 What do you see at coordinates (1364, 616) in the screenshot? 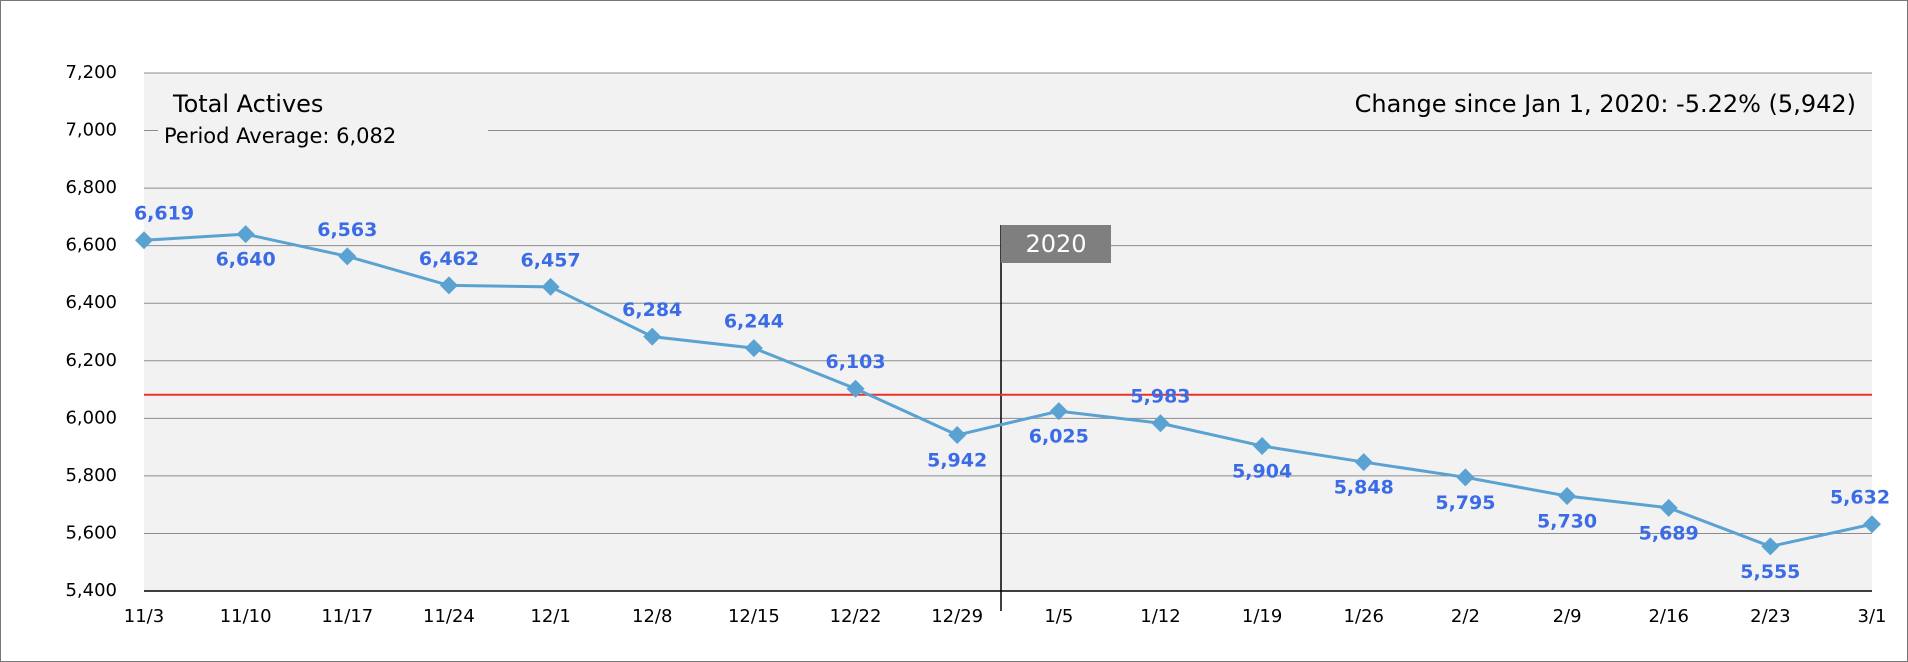
I see `x-tick-label: 1/26` at bounding box center [1364, 616].